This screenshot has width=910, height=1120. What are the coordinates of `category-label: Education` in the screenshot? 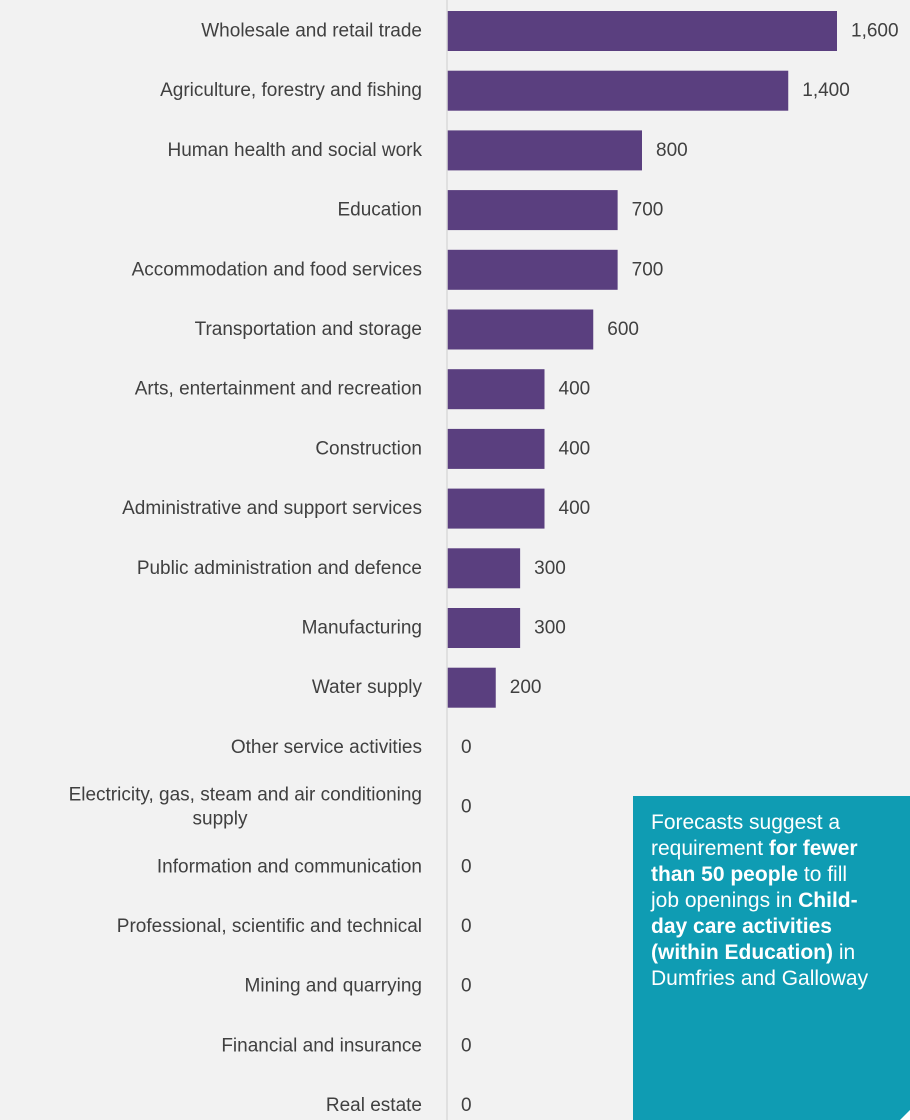 It's located at (379, 210).